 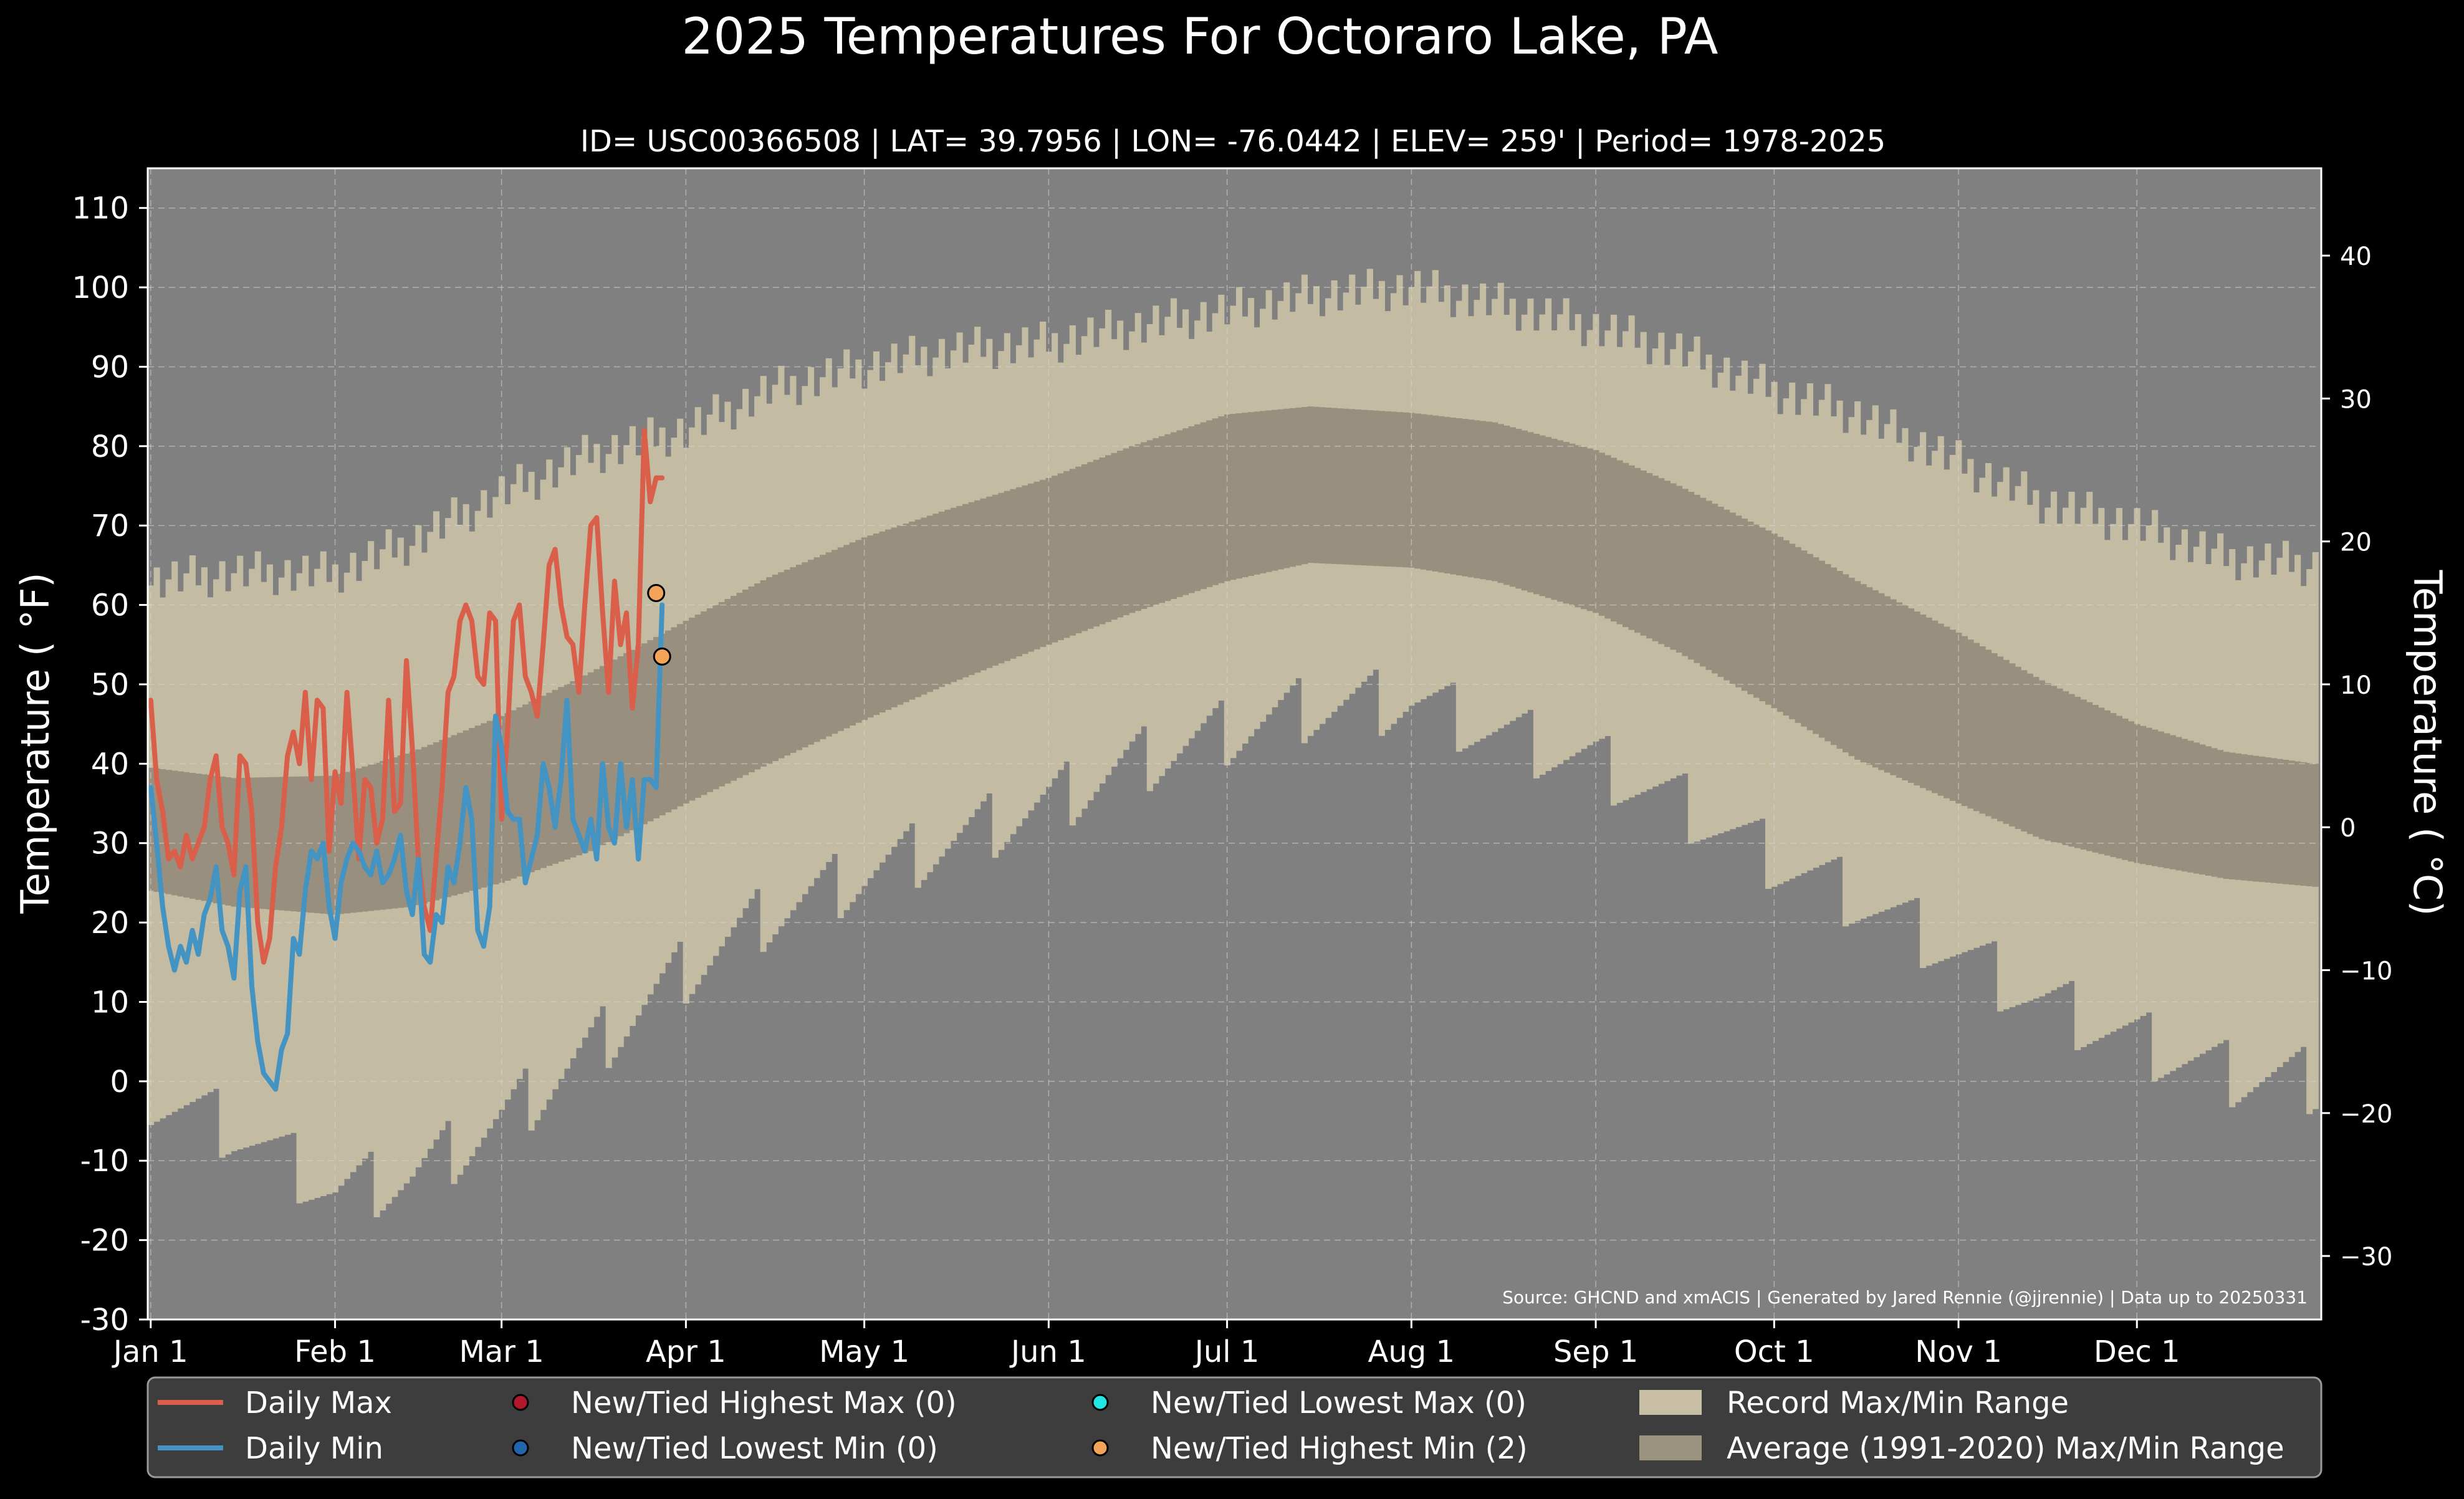 What do you see at coordinates (1199, 36) in the screenshot?
I see `chart-title: 2025 Temperatures For Octoraro Lake, PA` at bounding box center [1199, 36].